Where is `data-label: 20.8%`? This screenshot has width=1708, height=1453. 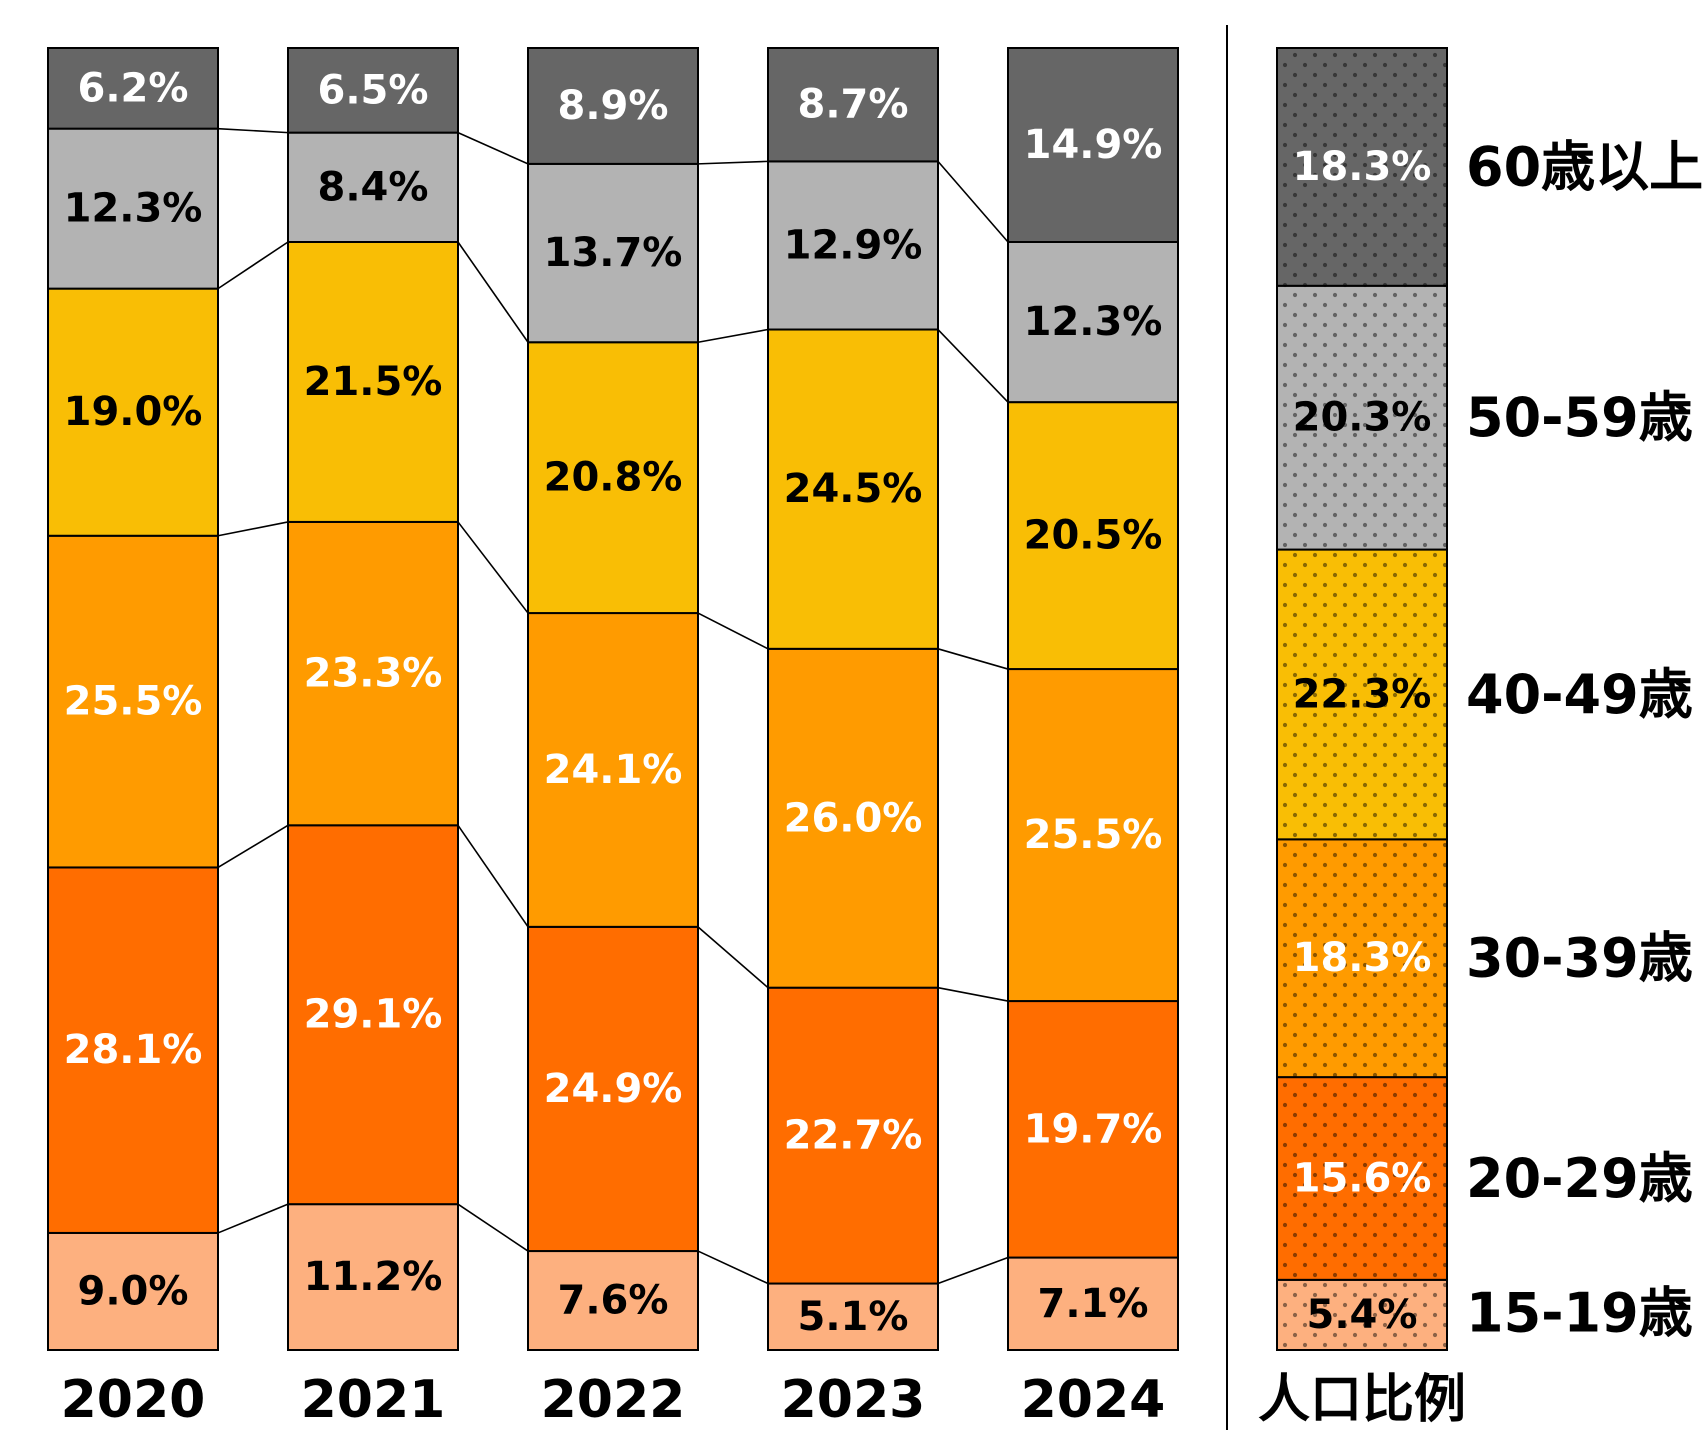 data-label: 20.8% is located at coordinates (613, 478).